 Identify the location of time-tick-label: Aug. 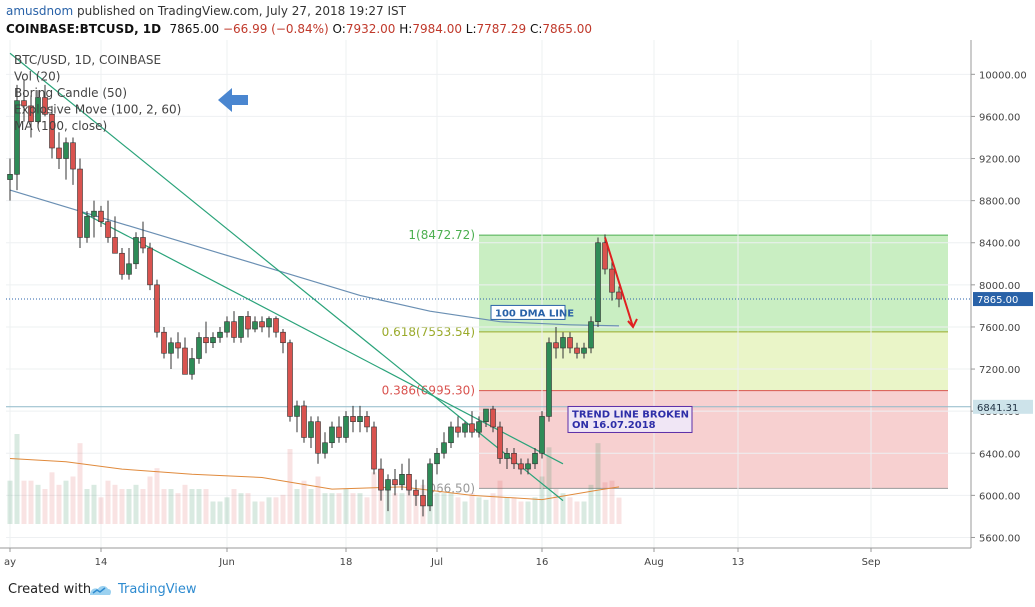
(654, 562).